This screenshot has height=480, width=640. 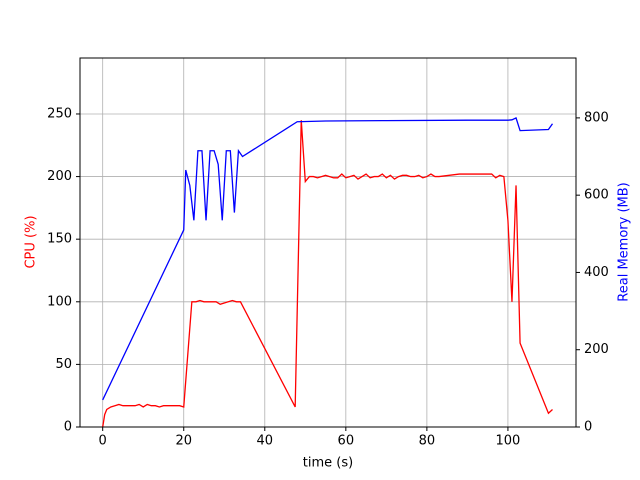 I want to click on x-tick-label: 100, so click(x=508, y=441).